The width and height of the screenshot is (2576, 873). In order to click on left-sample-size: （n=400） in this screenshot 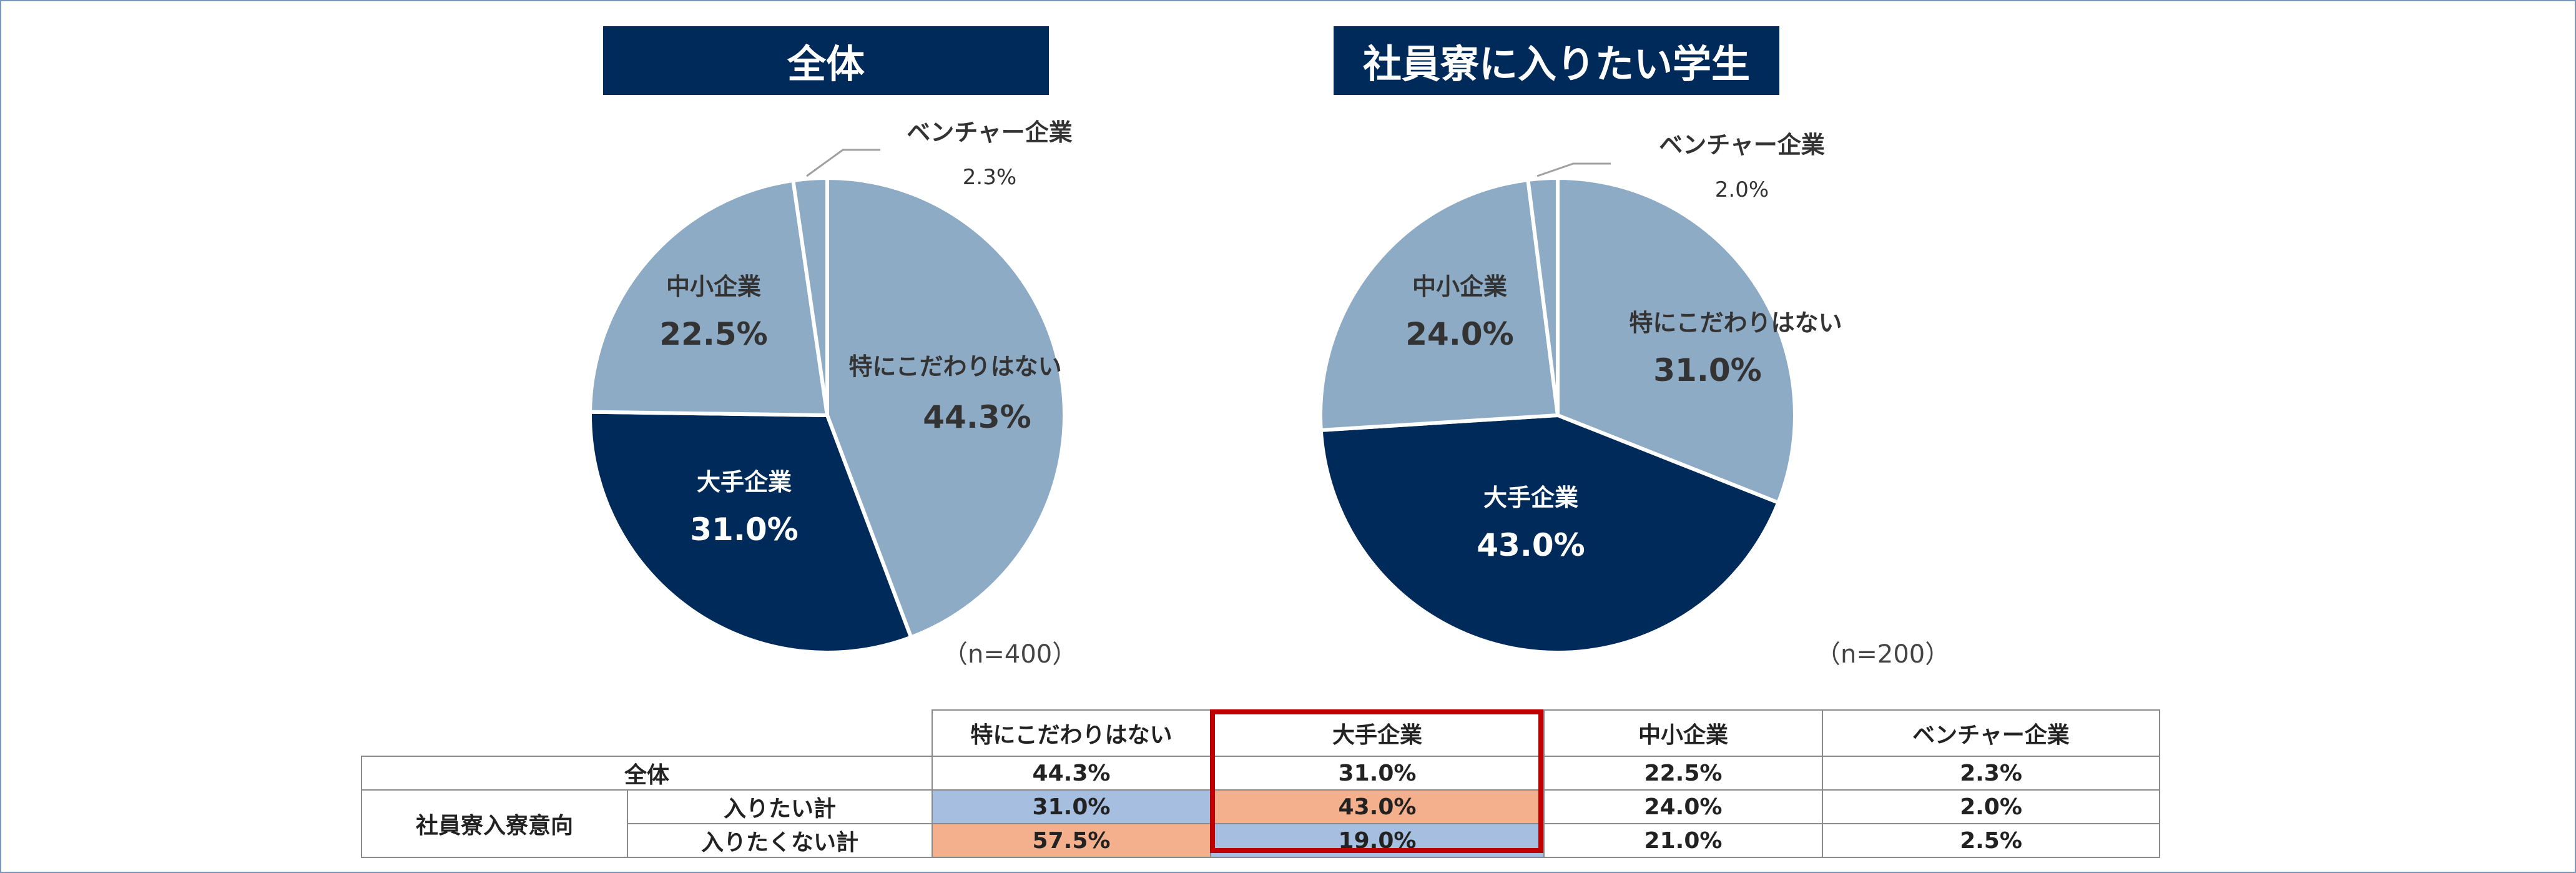, I will do `click(1010, 654)`.